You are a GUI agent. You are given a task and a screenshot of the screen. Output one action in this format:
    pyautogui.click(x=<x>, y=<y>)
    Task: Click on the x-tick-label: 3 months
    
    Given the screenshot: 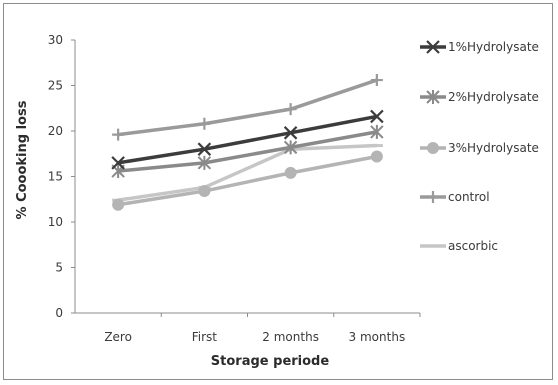 What is the action you would take?
    pyautogui.click(x=377, y=337)
    